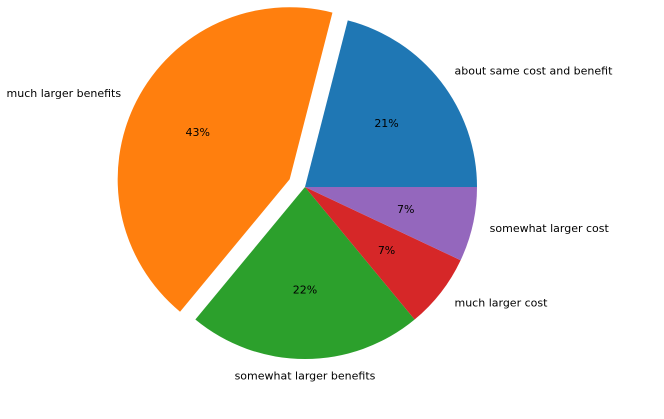  I want to click on percent-label-3: 22%, so click(305, 290).